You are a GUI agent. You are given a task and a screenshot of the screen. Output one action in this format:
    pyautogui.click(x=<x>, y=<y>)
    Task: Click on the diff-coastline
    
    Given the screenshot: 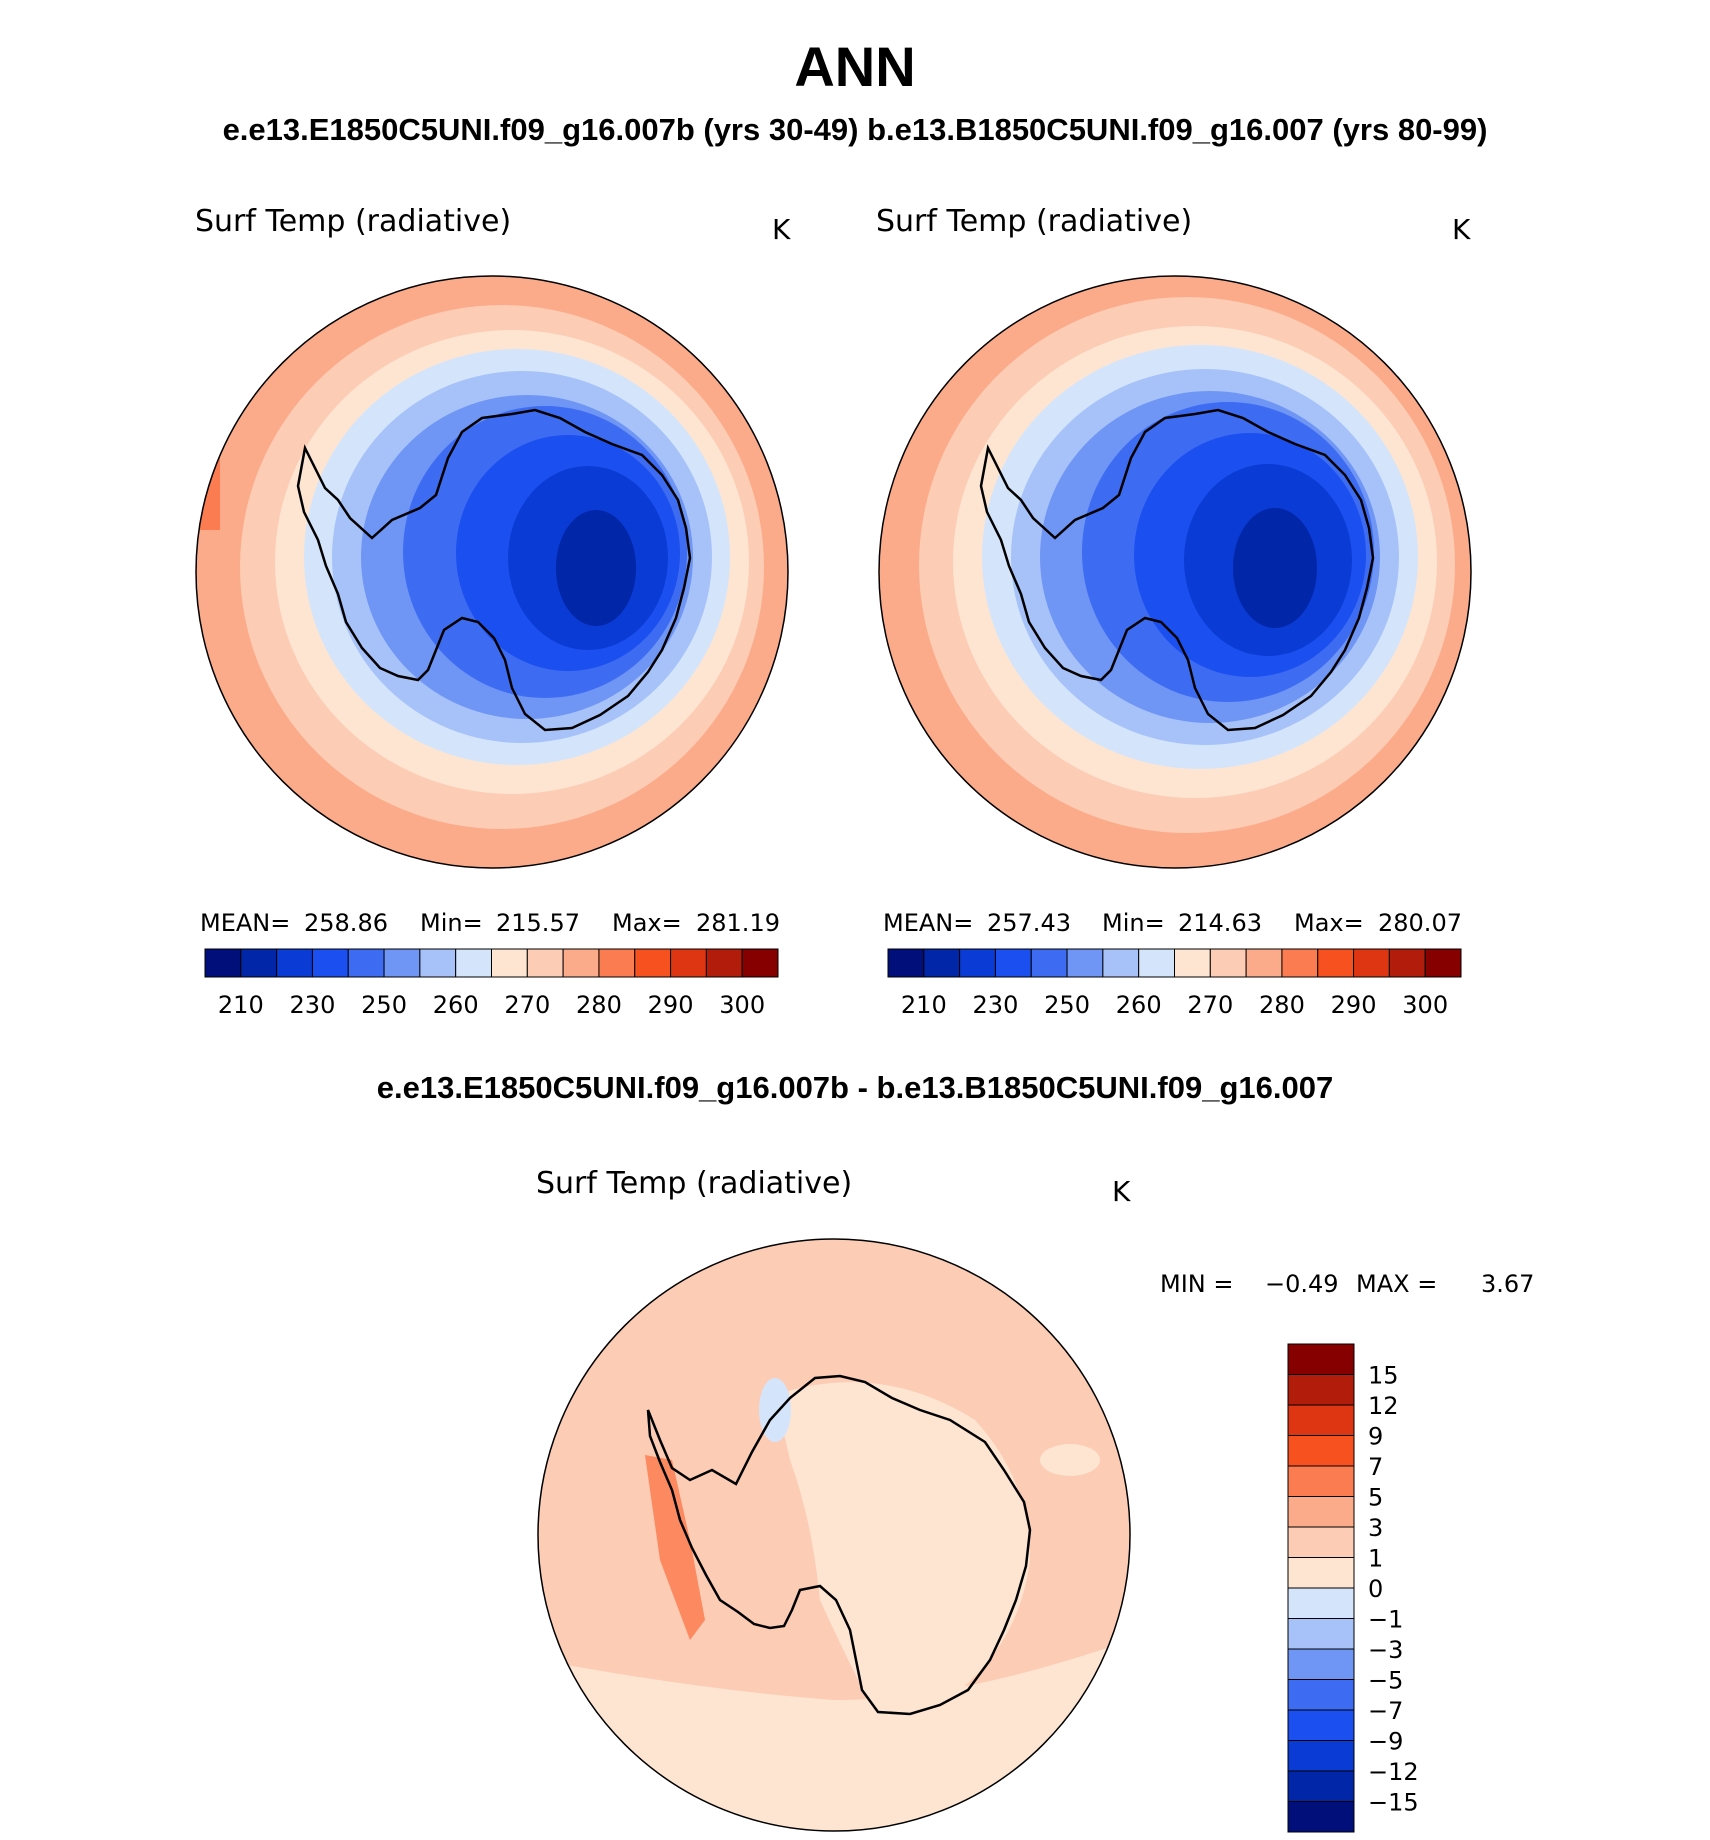 What is the action you would take?
    pyautogui.click(x=839, y=1545)
    